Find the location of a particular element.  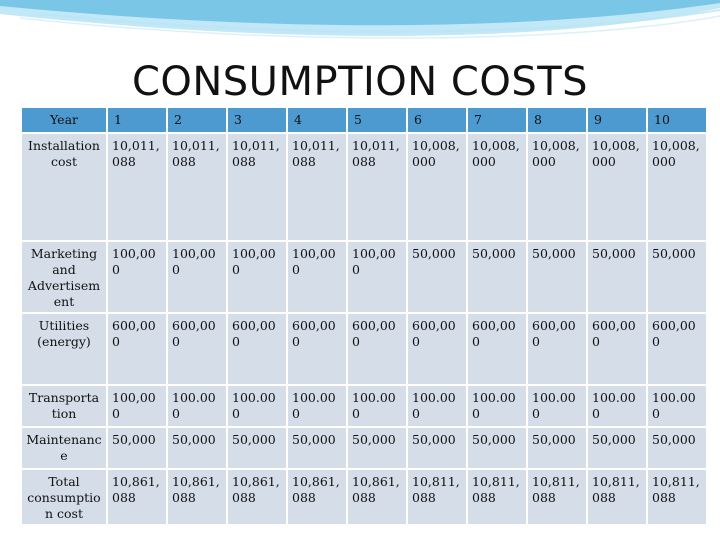

year-column-header: 9 is located at coordinates (617, 120).